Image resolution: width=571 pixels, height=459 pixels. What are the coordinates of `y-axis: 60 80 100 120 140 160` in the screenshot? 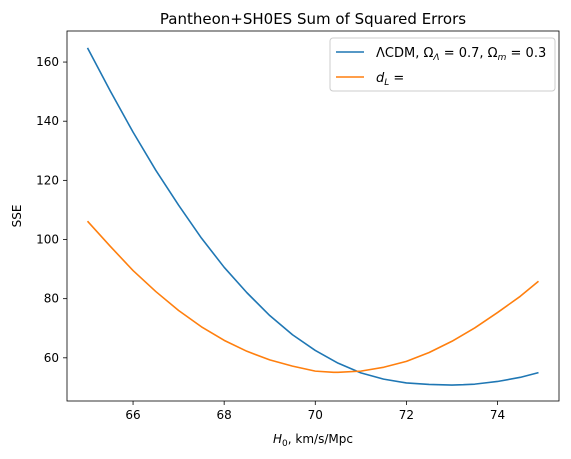 It's located at (51, 210).